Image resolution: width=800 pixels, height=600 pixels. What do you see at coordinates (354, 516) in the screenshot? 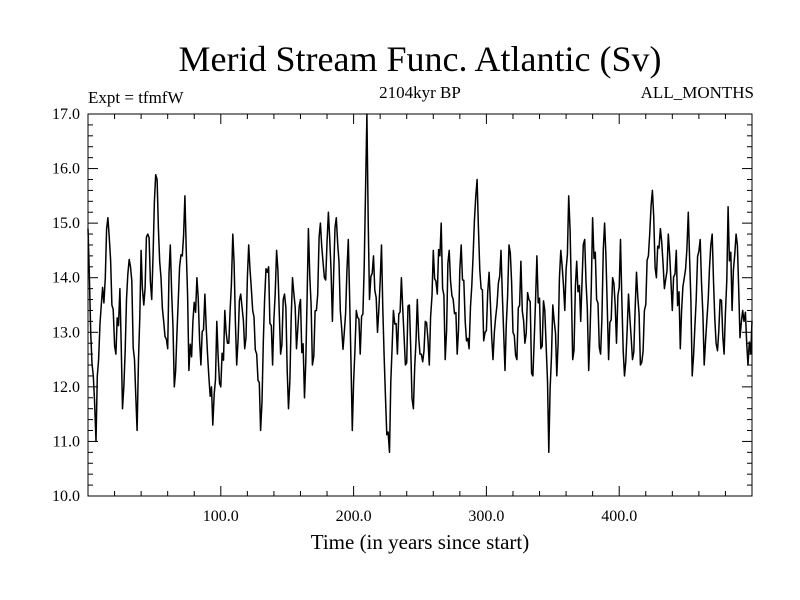
I see `x-tick-label: 200.0` at bounding box center [354, 516].